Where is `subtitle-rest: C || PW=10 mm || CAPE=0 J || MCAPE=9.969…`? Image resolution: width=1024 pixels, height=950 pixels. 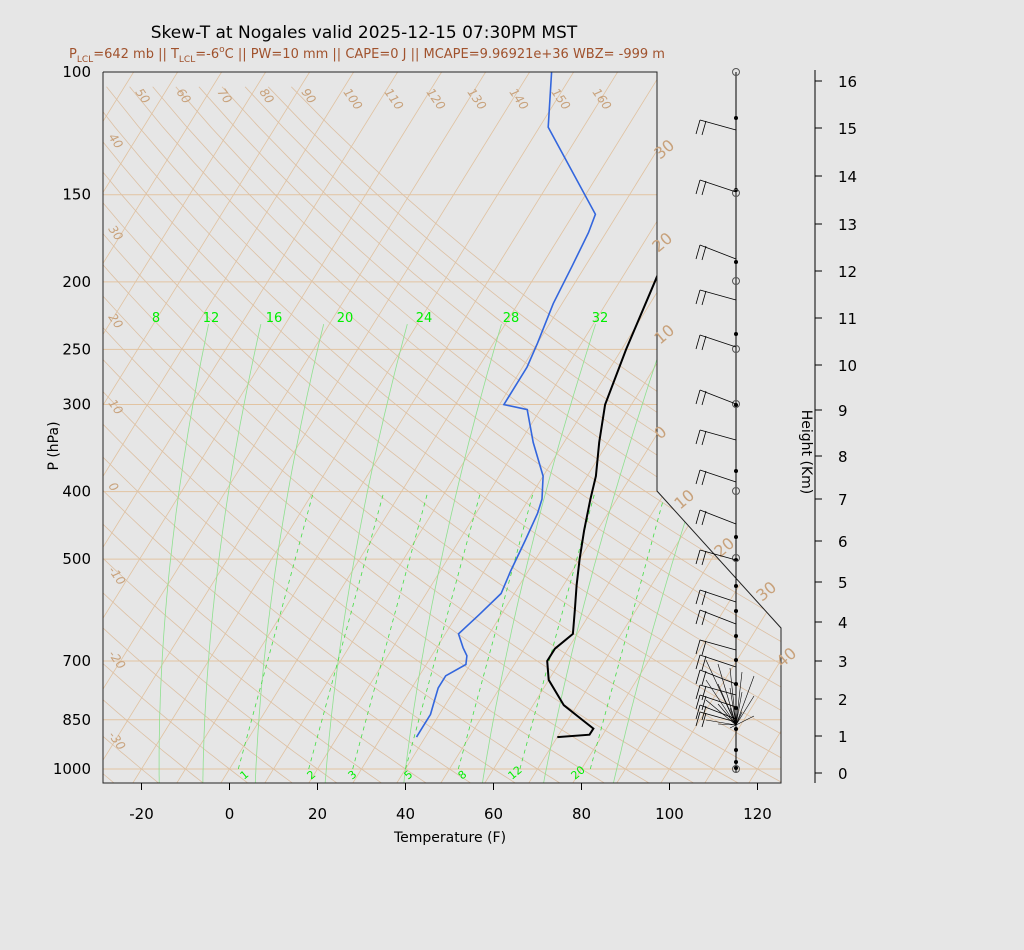
subtitle-rest: C || PW=10 mm || CAPE=0 J || MCAPE=9.969… is located at coordinates (445, 54).